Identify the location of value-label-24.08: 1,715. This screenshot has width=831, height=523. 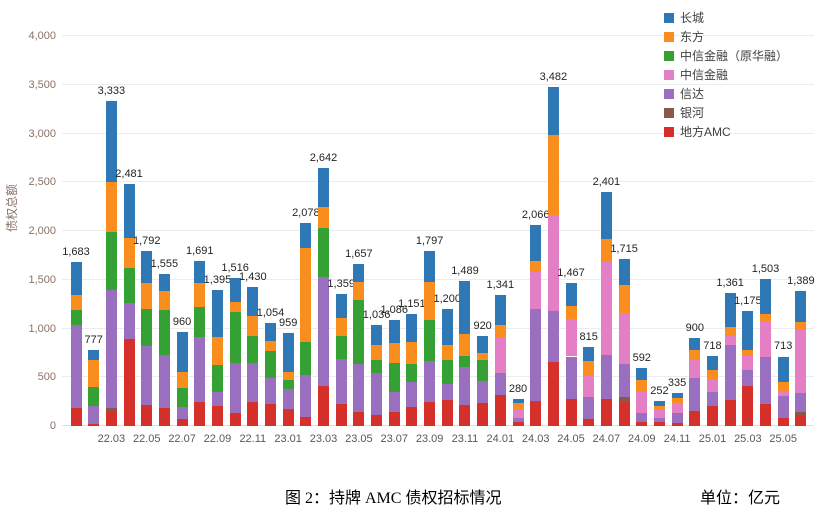
(624, 248).